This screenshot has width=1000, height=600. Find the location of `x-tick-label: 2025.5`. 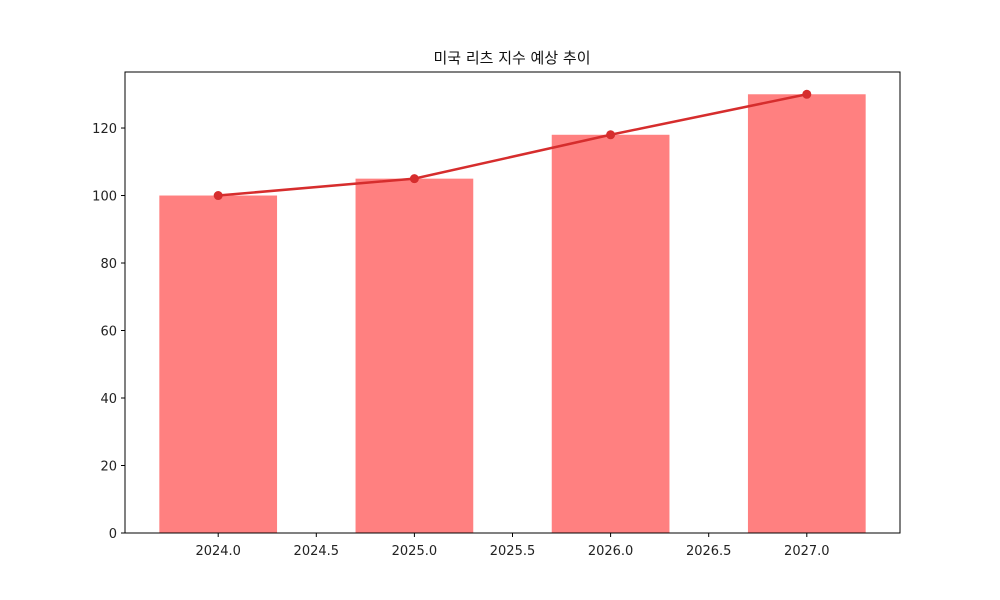

x-tick-label: 2025.5 is located at coordinates (513, 551).